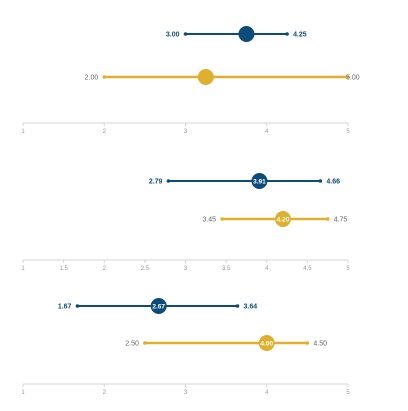 Image resolution: width=408 pixels, height=411 pixels. I want to click on range-low-label: 2.00, so click(92, 78).